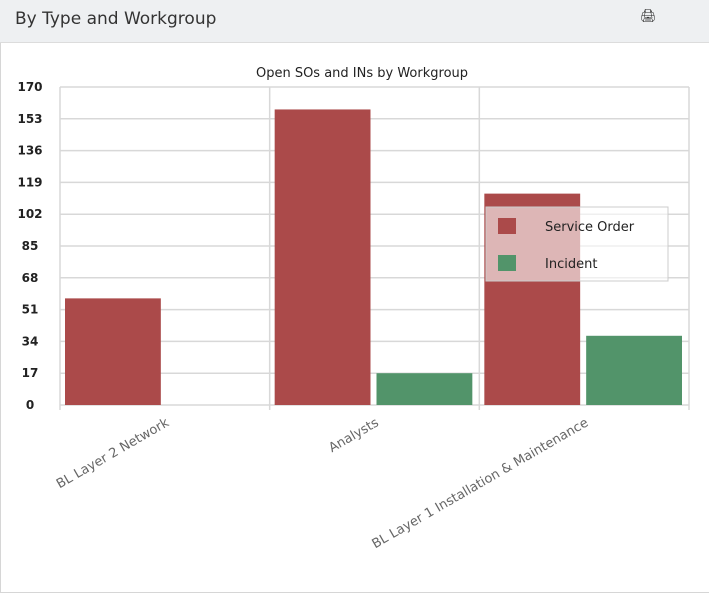 The image size is (709, 593). Describe the element at coordinates (30, 278) in the screenshot. I see `y-tick-label: 68` at that location.